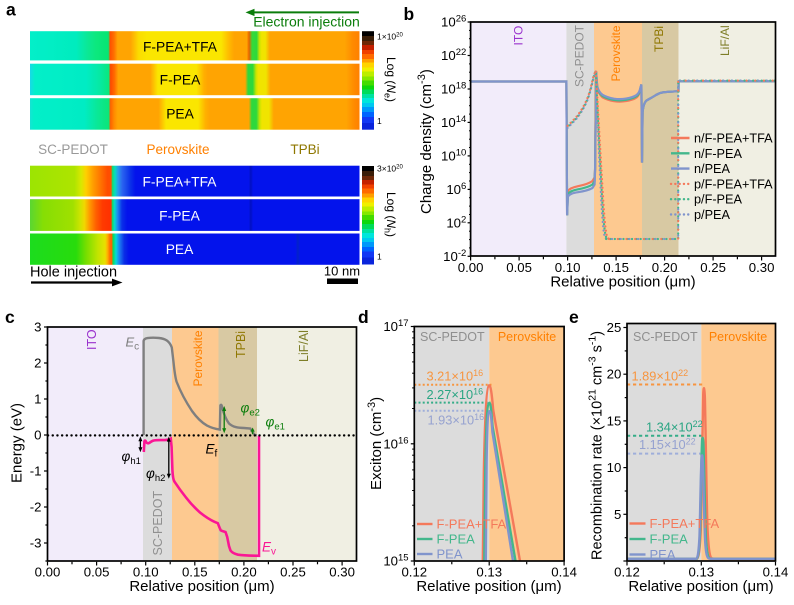  What do you see at coordinates (11, 9) in the screenshot?
I see `svg-text: a` at bounding box center [11, 9].